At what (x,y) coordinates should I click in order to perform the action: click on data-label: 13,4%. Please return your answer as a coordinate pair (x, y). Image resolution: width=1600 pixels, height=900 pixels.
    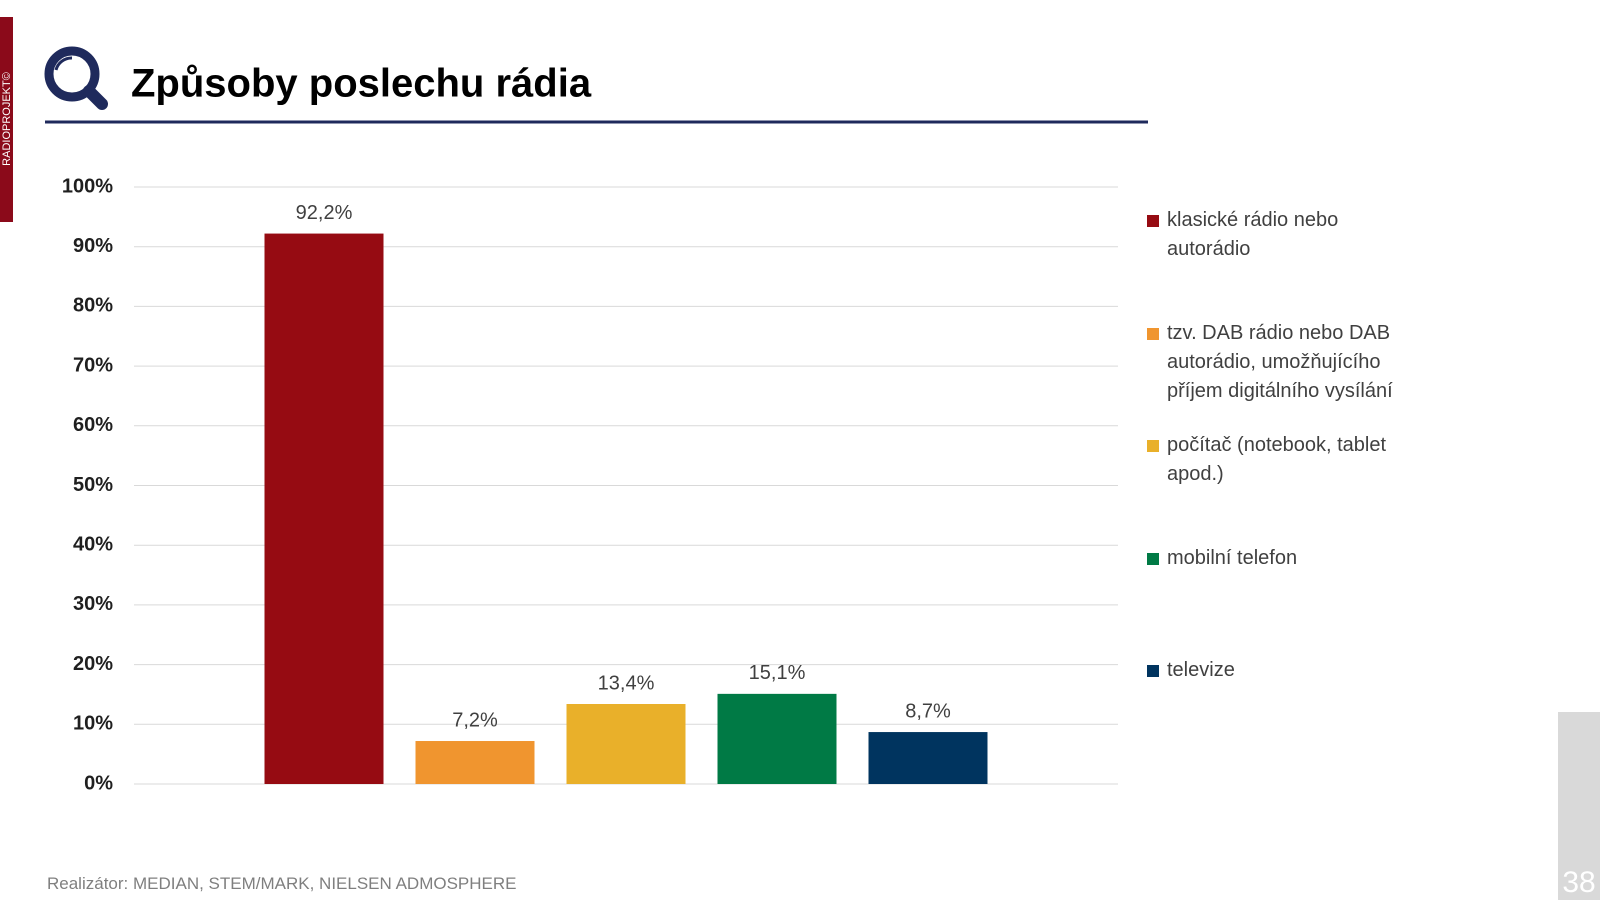
    Looking at the image, I should click on (626, 683).